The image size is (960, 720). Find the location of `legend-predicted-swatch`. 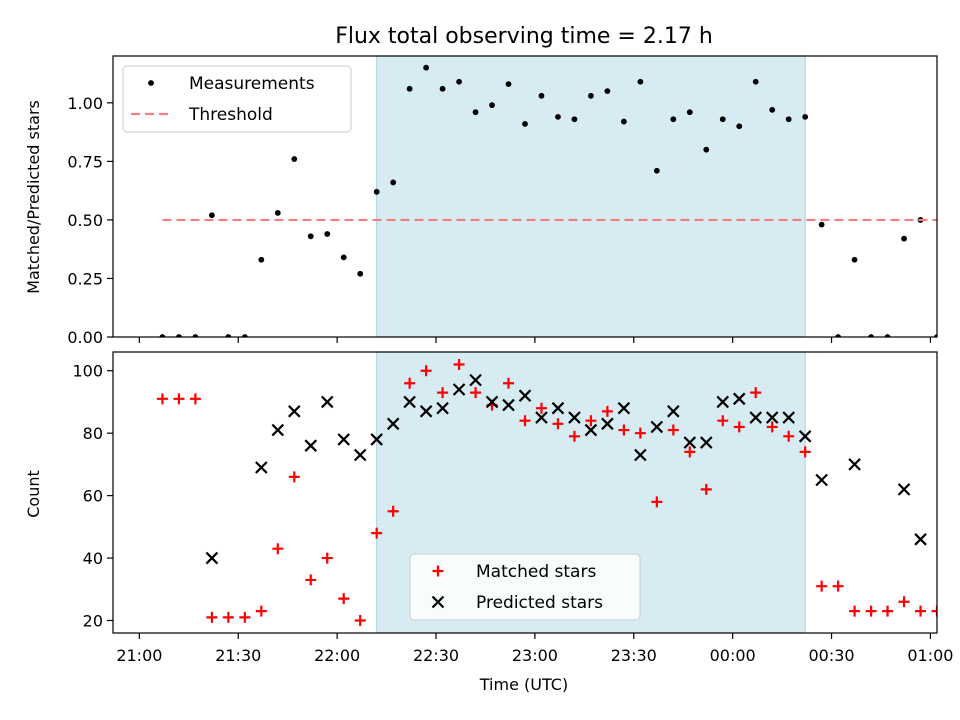

legend-predicted-swatch is located at coordinates (438, 602).